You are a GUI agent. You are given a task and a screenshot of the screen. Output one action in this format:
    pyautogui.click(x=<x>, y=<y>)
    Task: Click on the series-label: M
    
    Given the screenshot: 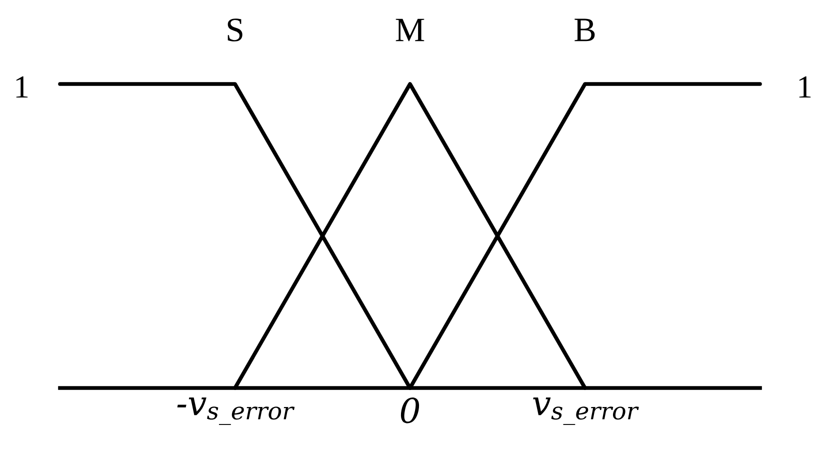 What is the action you would take?
    pyautogui.click(x=410, y=30)
    